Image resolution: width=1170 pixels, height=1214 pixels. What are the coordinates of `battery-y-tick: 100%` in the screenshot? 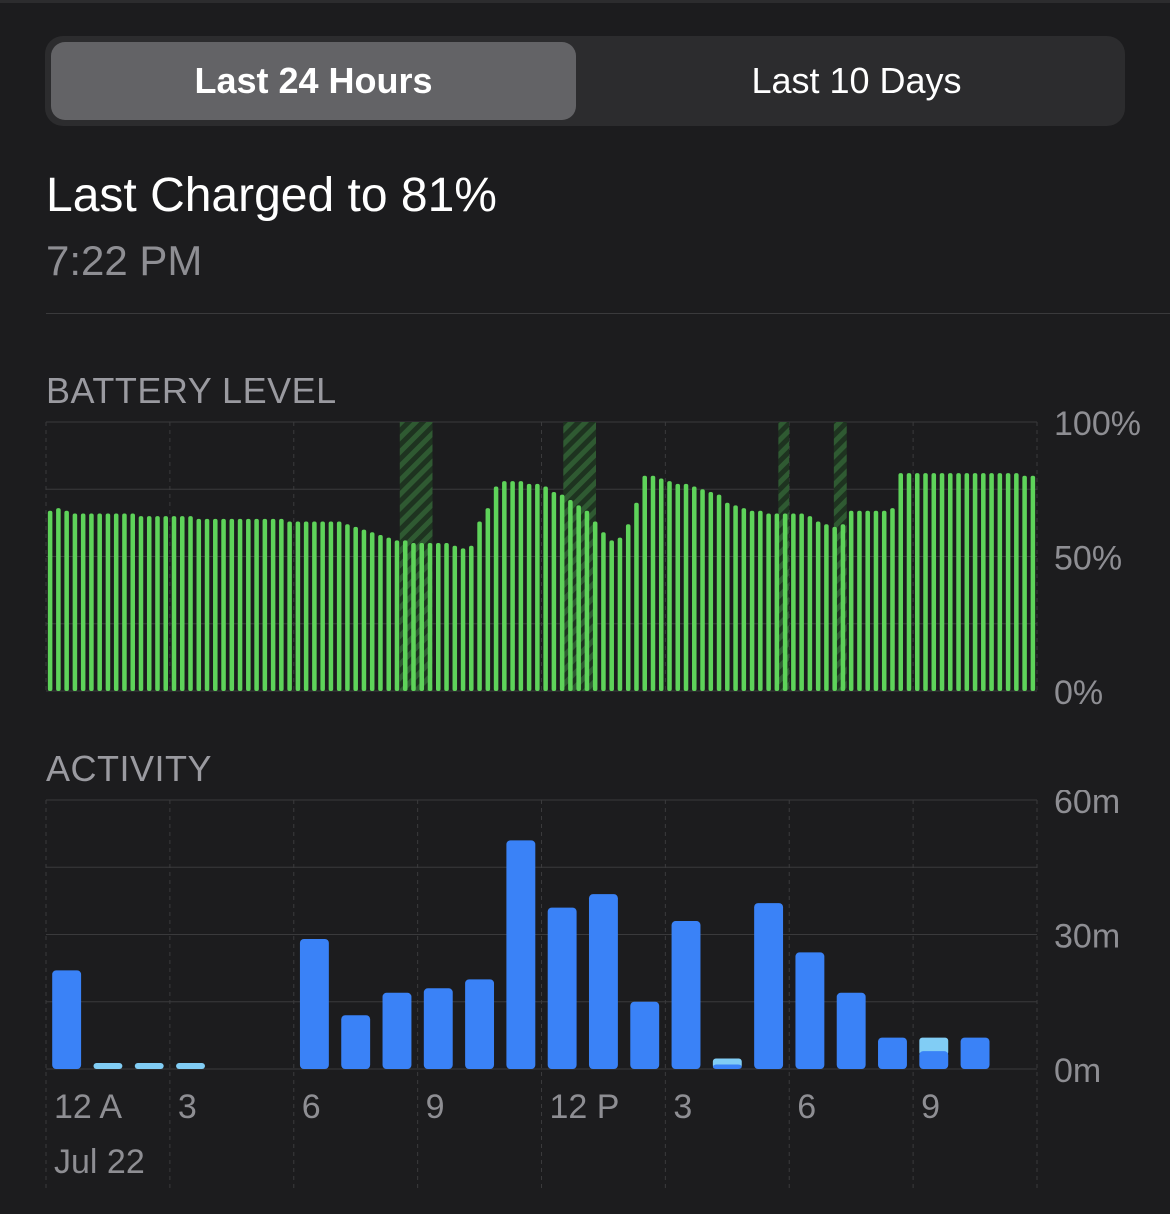 It's located at (1097, 426).